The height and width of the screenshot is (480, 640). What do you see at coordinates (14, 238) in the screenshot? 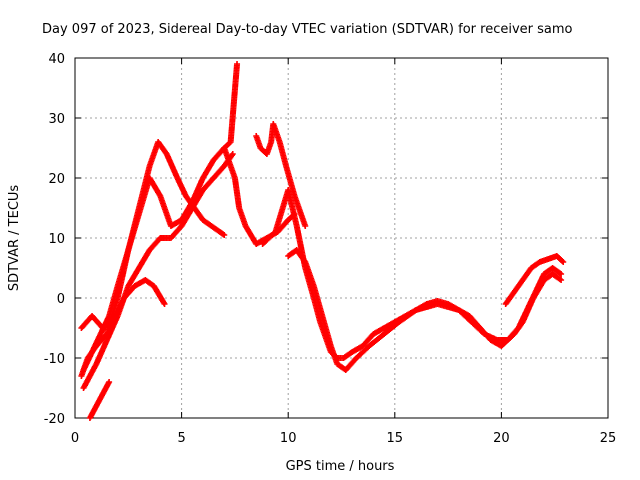
I see `y-axis-label: SDTVAR / TECUs` at bounding box center [14, 238].